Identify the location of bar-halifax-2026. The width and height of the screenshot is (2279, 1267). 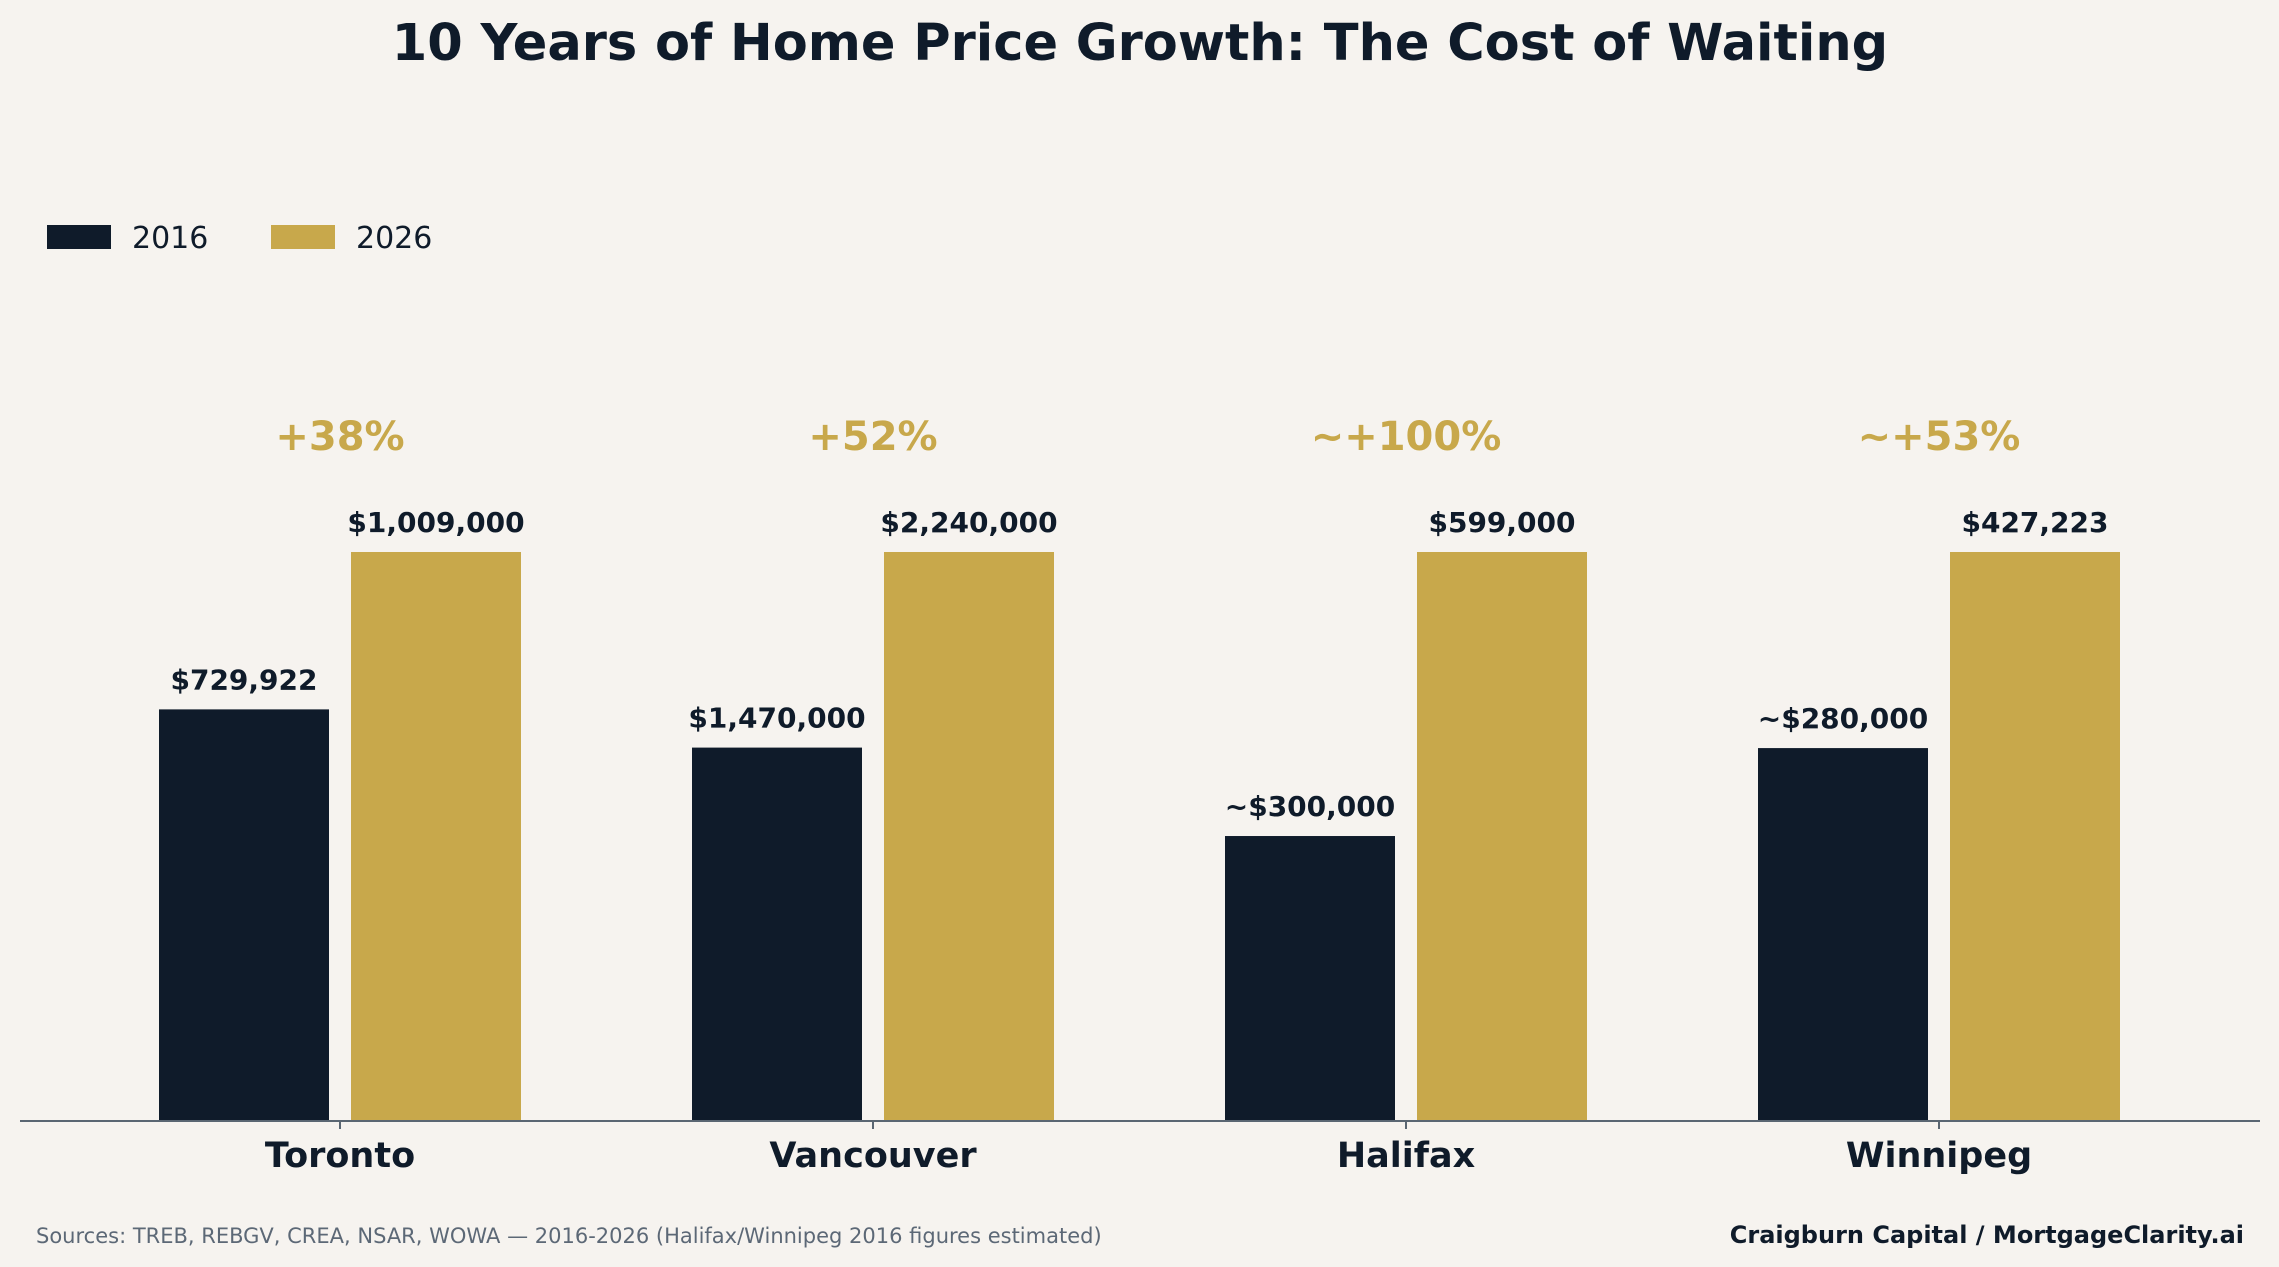
(1502, 836).